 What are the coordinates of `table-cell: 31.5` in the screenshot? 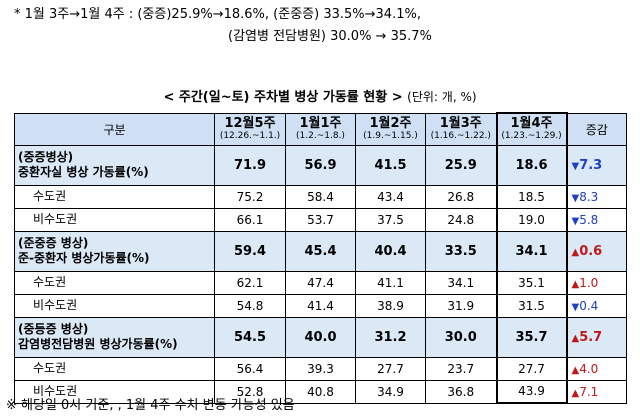 It's located at (531, 305).